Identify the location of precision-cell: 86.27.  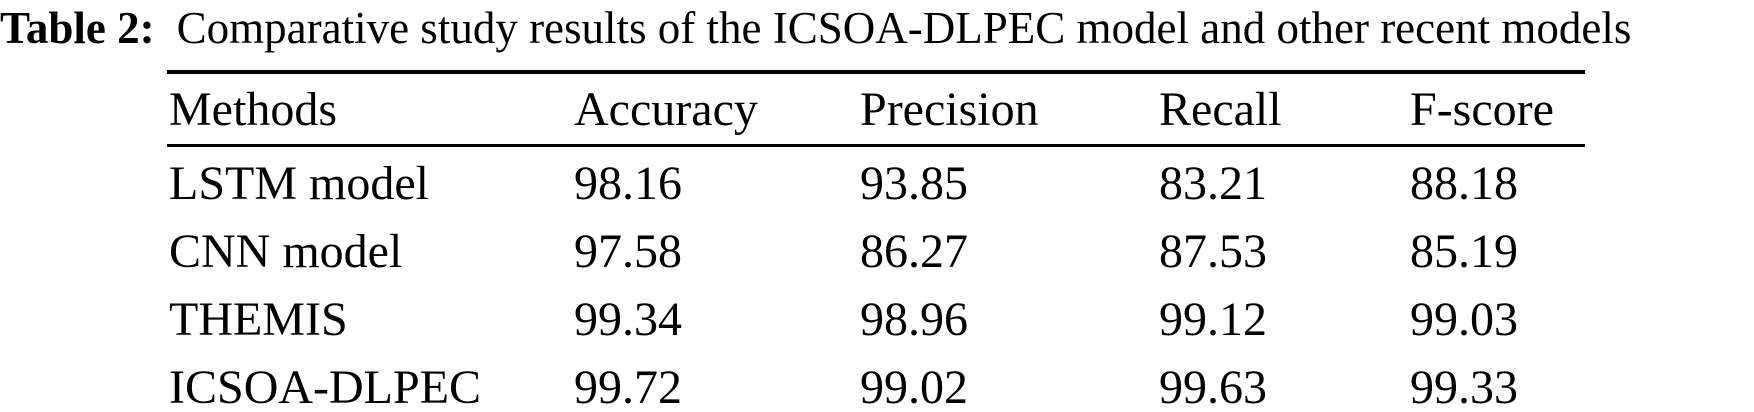
(914, 251).